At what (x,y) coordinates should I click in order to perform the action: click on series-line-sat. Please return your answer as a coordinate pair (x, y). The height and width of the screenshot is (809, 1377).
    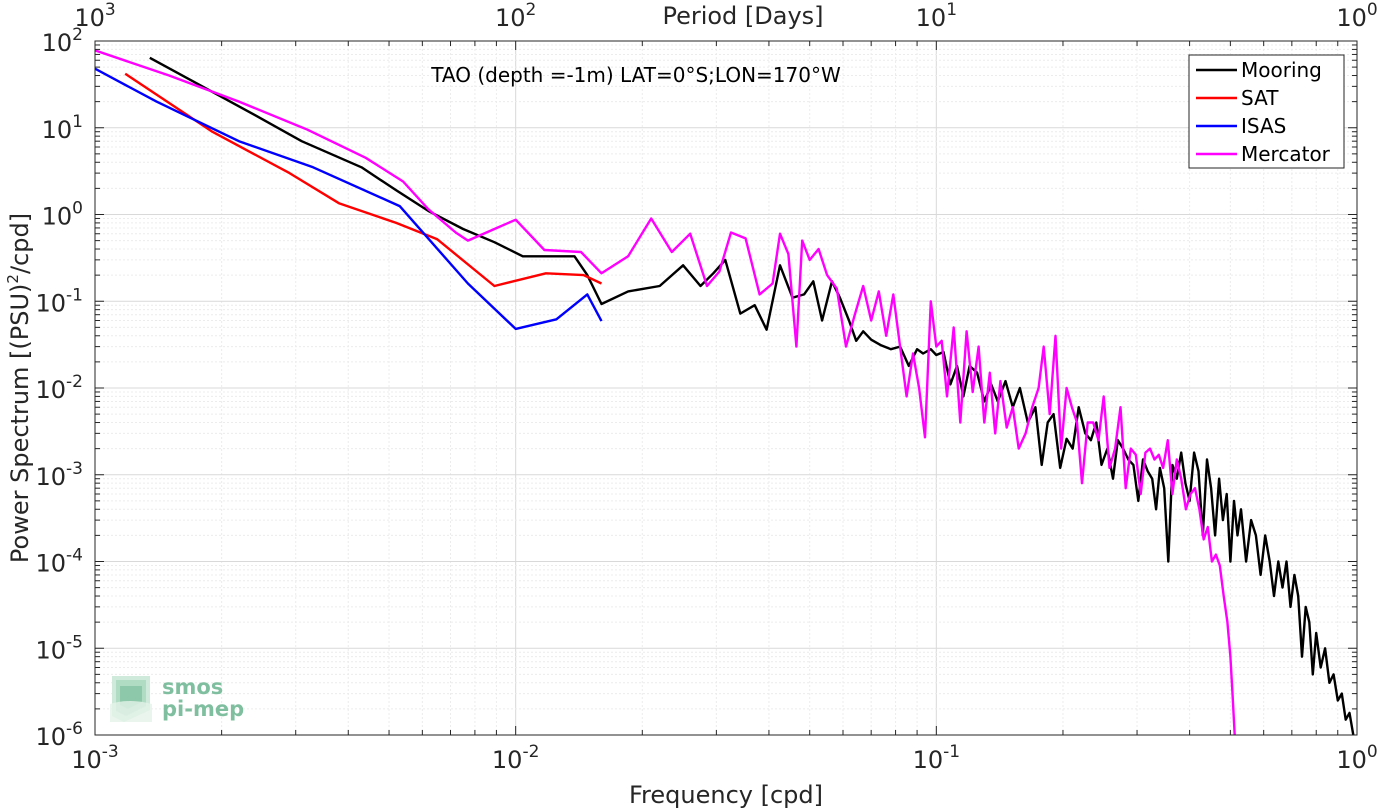
    Looking at the image, I should click on (363, 180).